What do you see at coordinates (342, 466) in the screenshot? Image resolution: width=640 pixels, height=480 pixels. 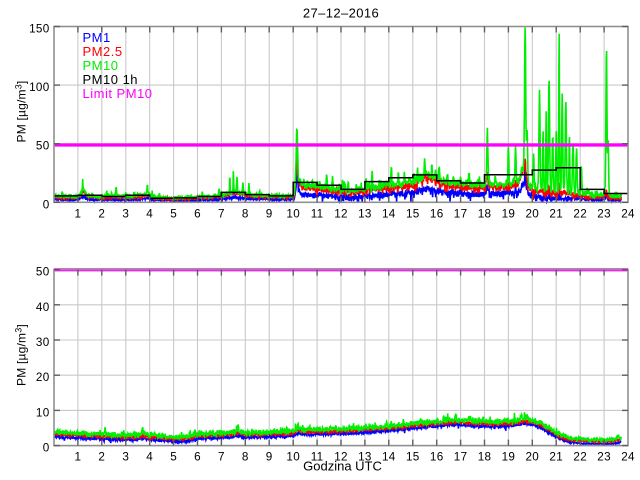 I see `svg-text: Godzina UTC` at bounding box center [342, 466].